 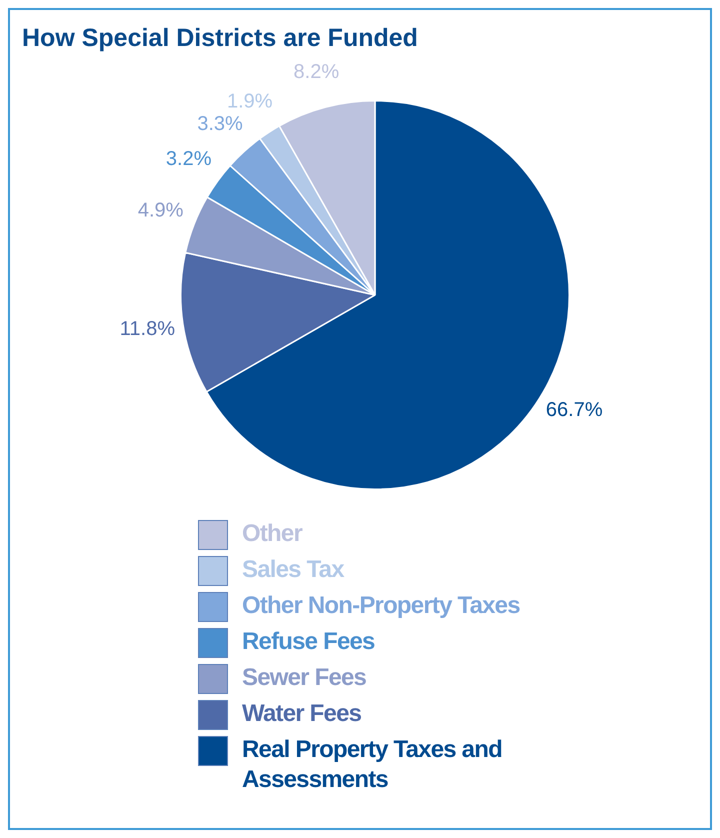 What do you see at coordinates (161, 210) in the screenshot?
I see `data-label: 4.9%` at bounding box center [161, 210].